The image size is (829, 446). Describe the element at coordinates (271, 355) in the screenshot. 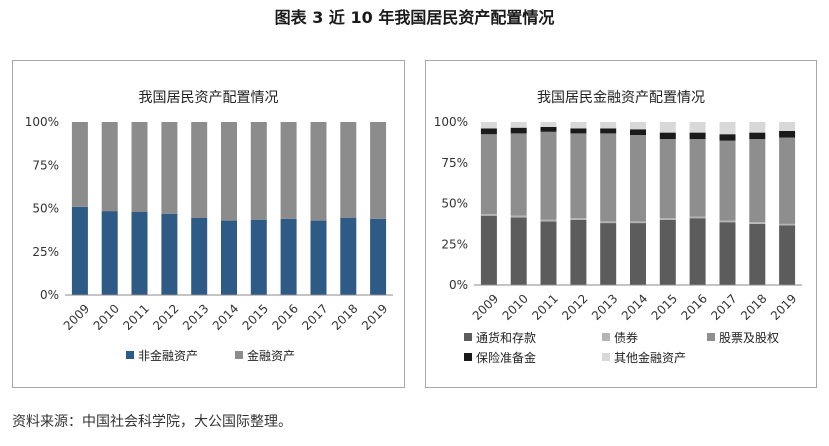

I see `legend-label: 金融资产` at that location.